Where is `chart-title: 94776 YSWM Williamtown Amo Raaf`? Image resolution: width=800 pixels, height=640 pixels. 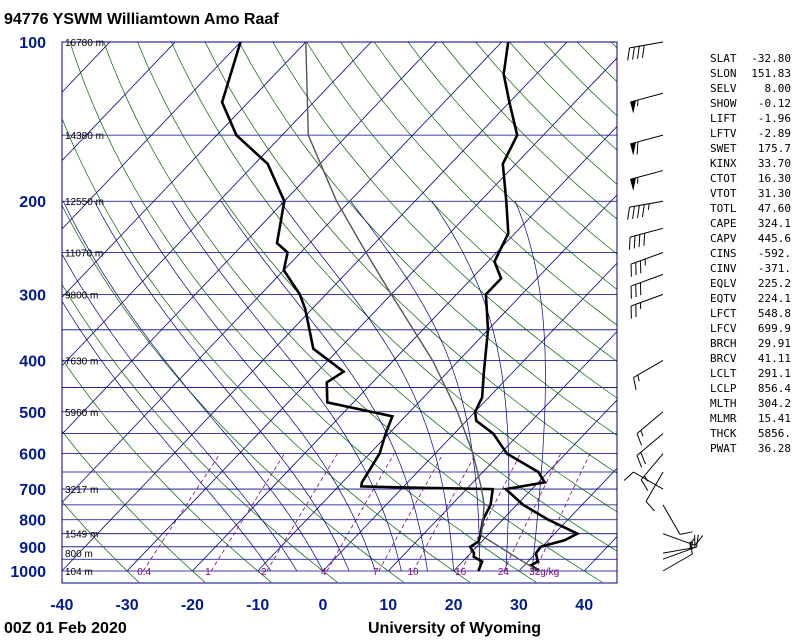 chart-title: 94776 YSWM Williamtown Amo Raaf is located at coordinates (141, 19).